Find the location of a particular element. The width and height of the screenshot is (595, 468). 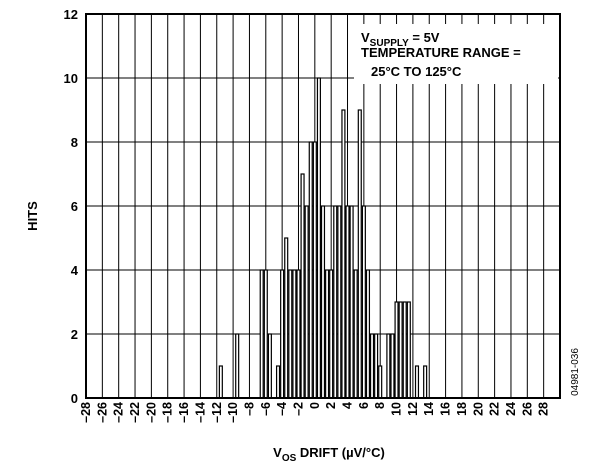

y-tick-label: 8 is located at coordinates (74, 142).